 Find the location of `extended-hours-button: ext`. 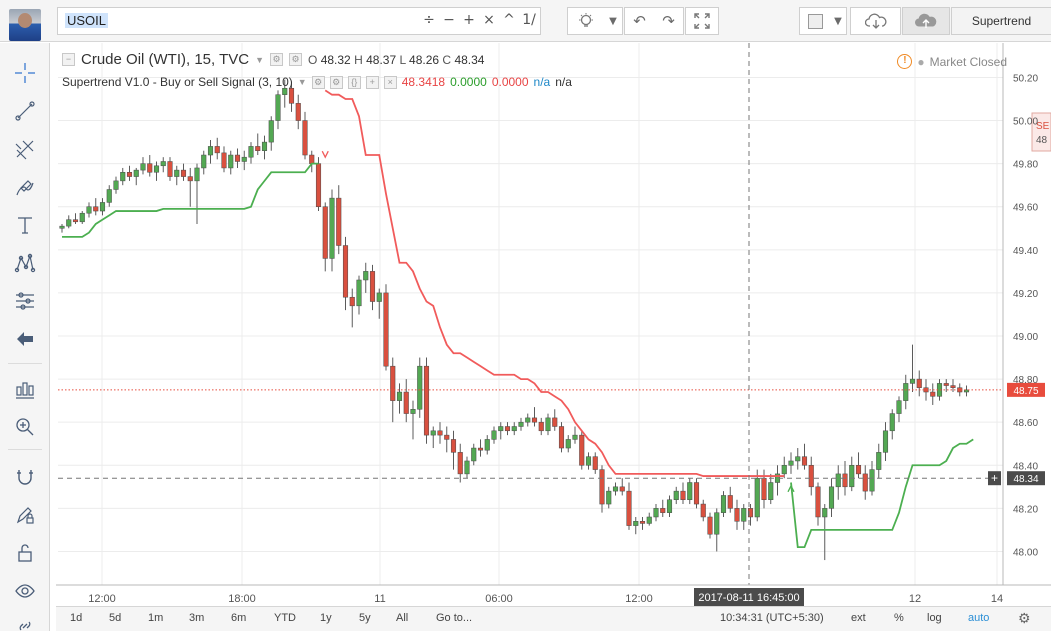

extended-hours-button: ext is located at coordinates (858, 618).